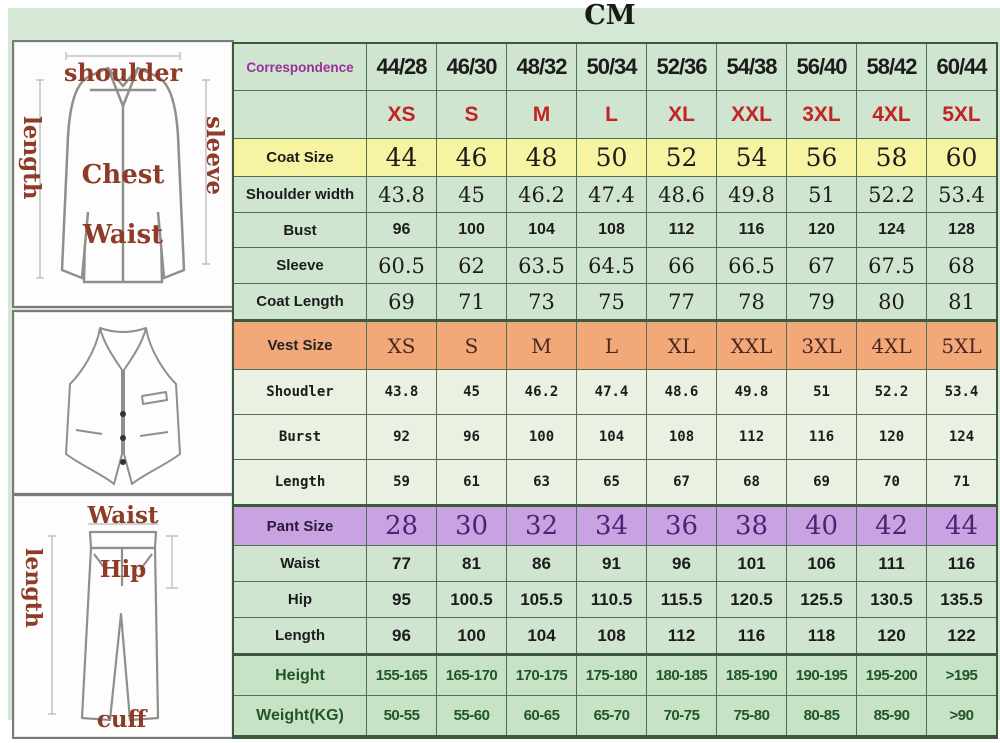  What do you see at coordinates (300, 345) in the screenshot?
I see `row-label: Vest Size` at bounding box center [300, 345].